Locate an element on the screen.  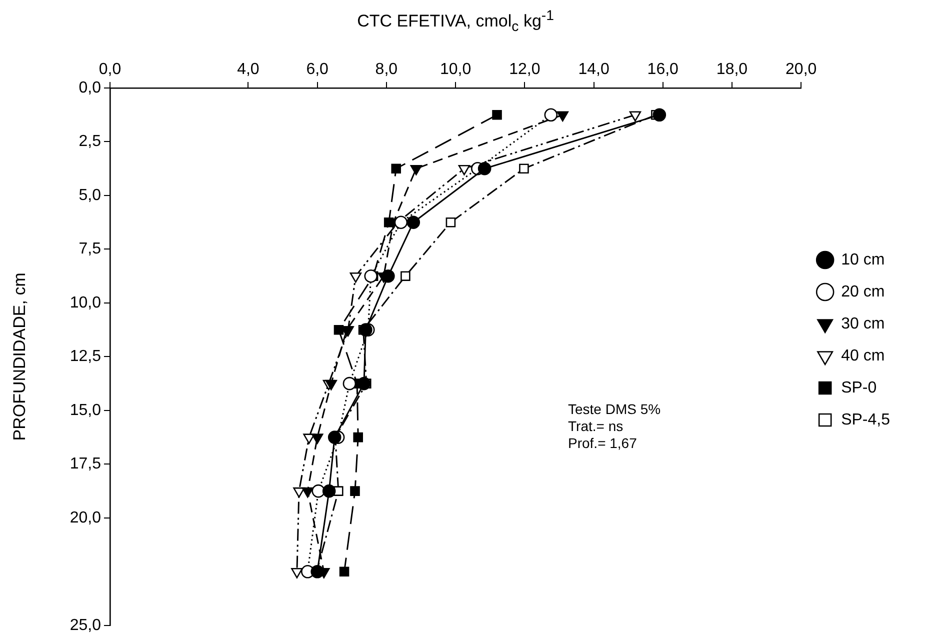
annotation: Prof.= 1,67 is located at coordinates (603, 443).